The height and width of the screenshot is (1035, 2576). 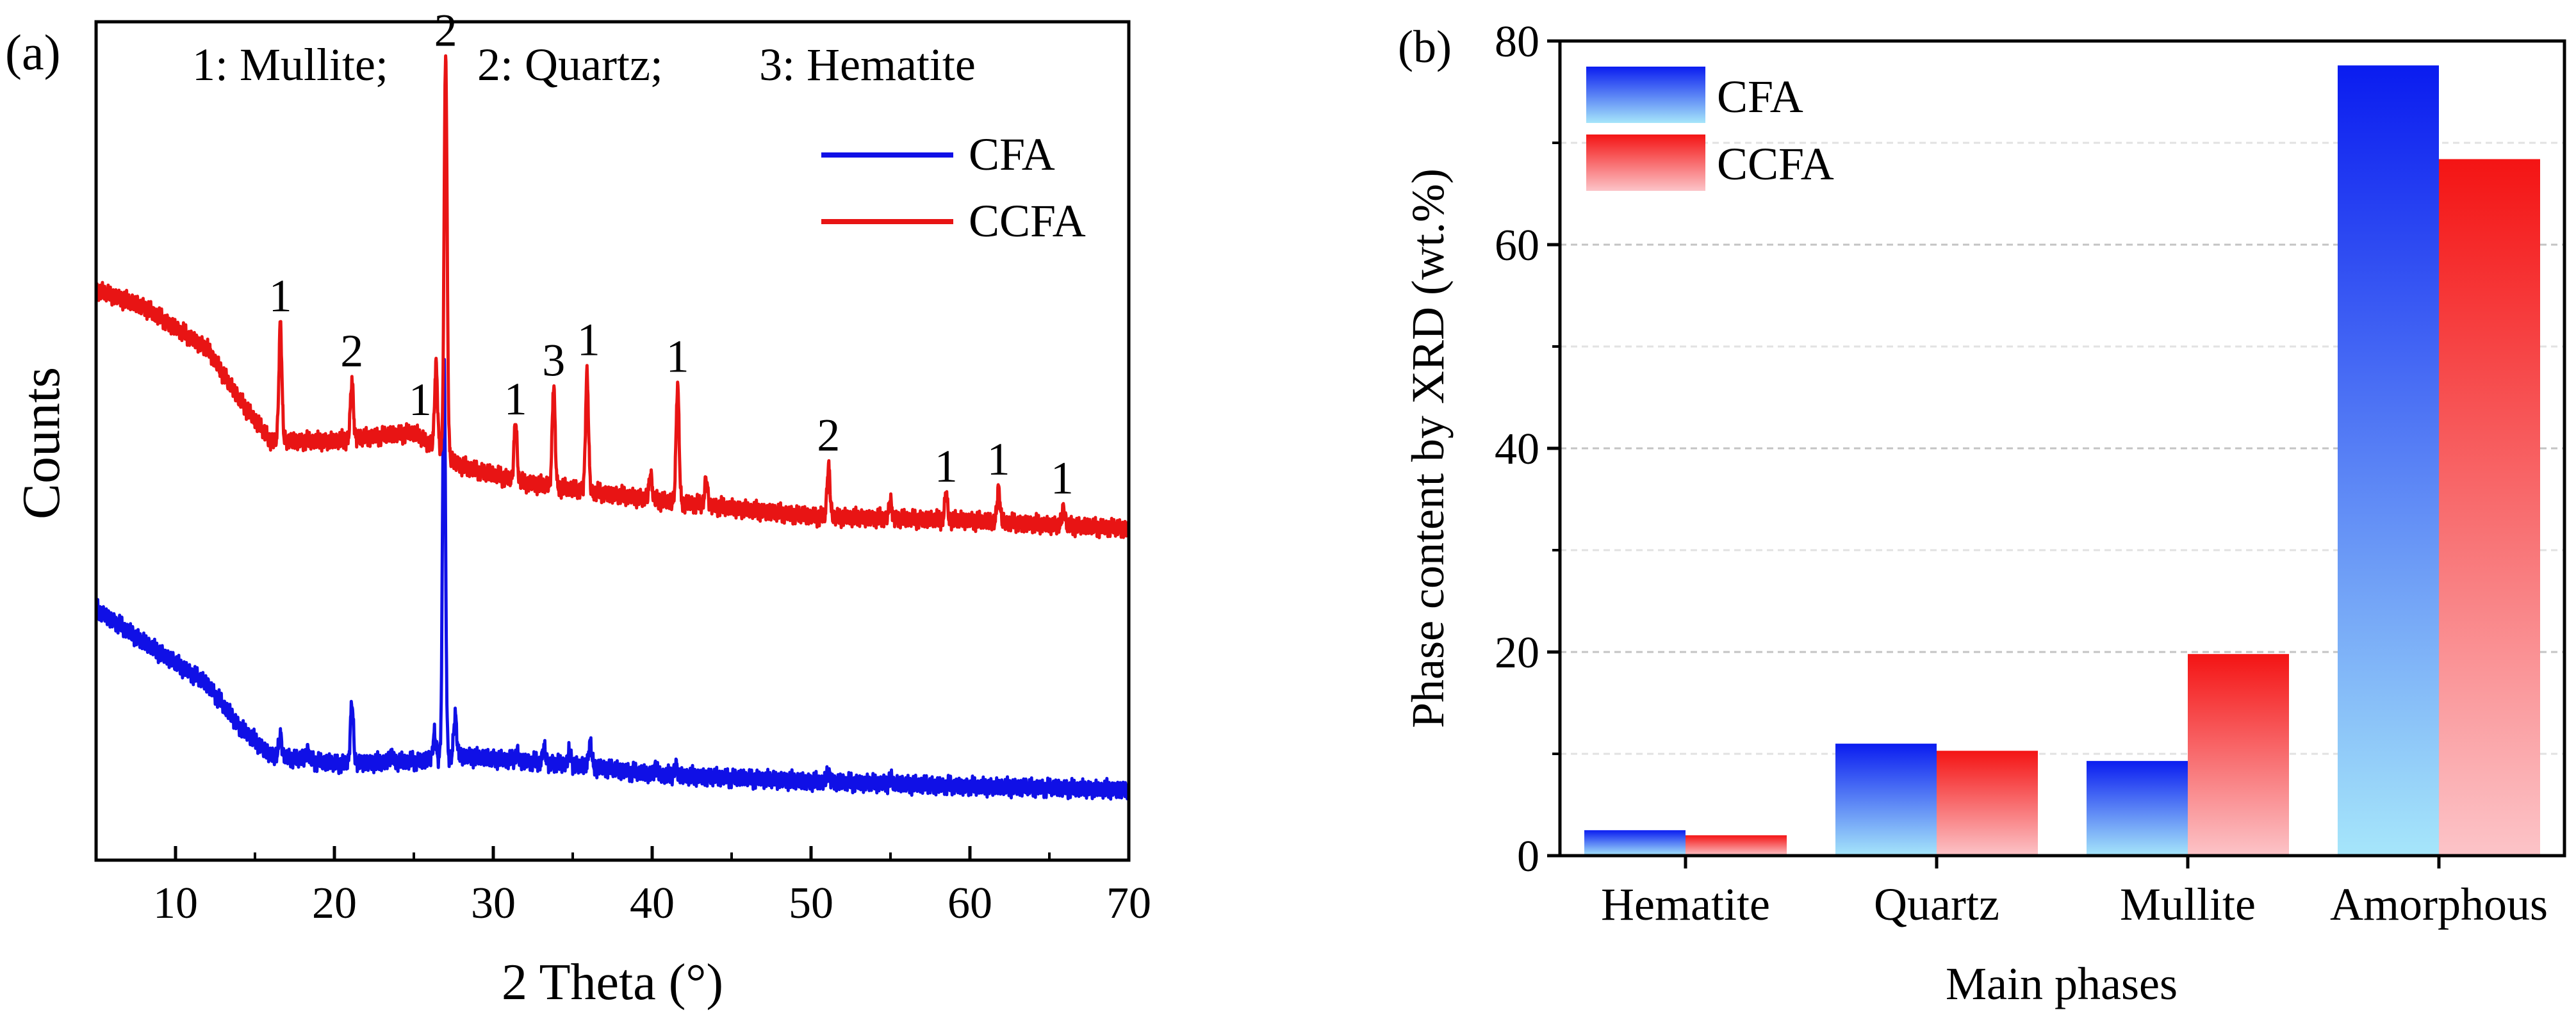 I want to click on phase-key-quartz: 2: Quartz;, so click(x=570, y=64).